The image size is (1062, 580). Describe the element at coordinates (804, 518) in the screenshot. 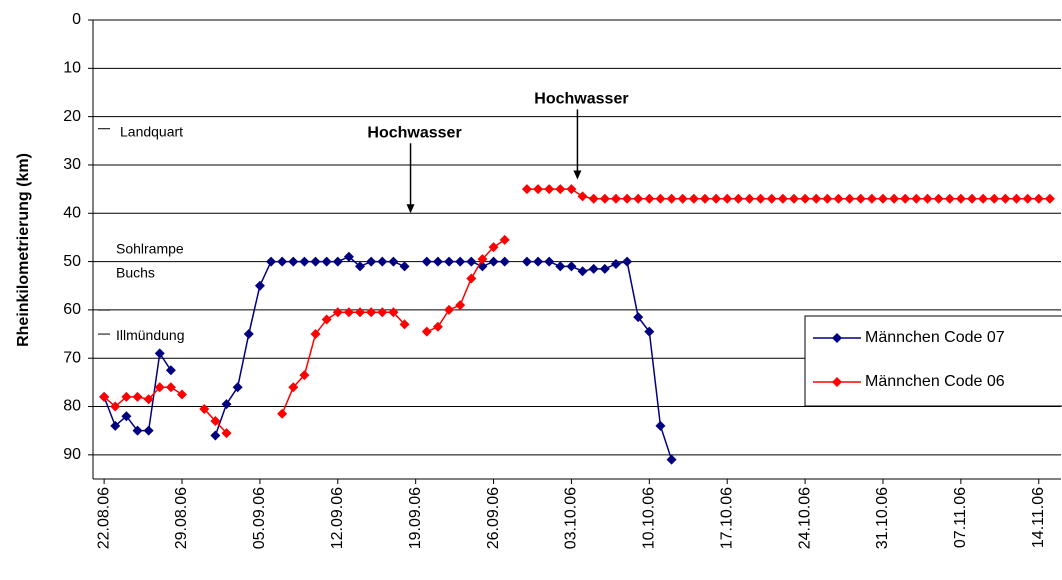

I see `x-tick-label: 24.10.06` at that location.